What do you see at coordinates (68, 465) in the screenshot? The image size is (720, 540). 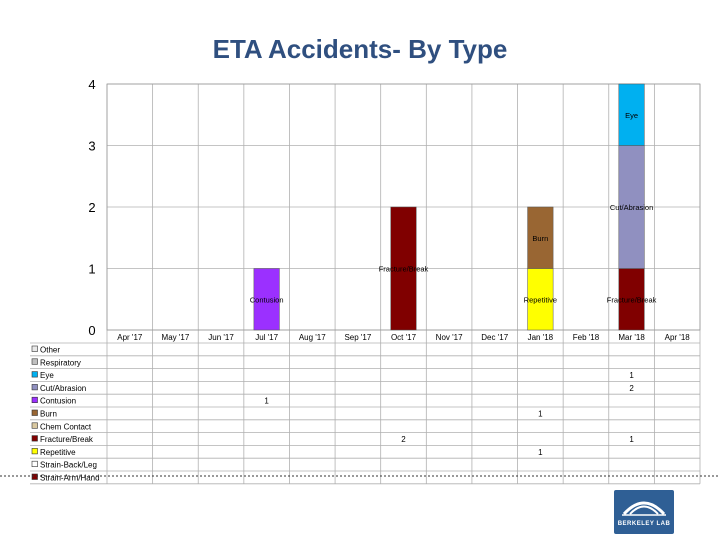 I see `legend-label: Strain-Back/Leg` at bounding box center [68, 465].